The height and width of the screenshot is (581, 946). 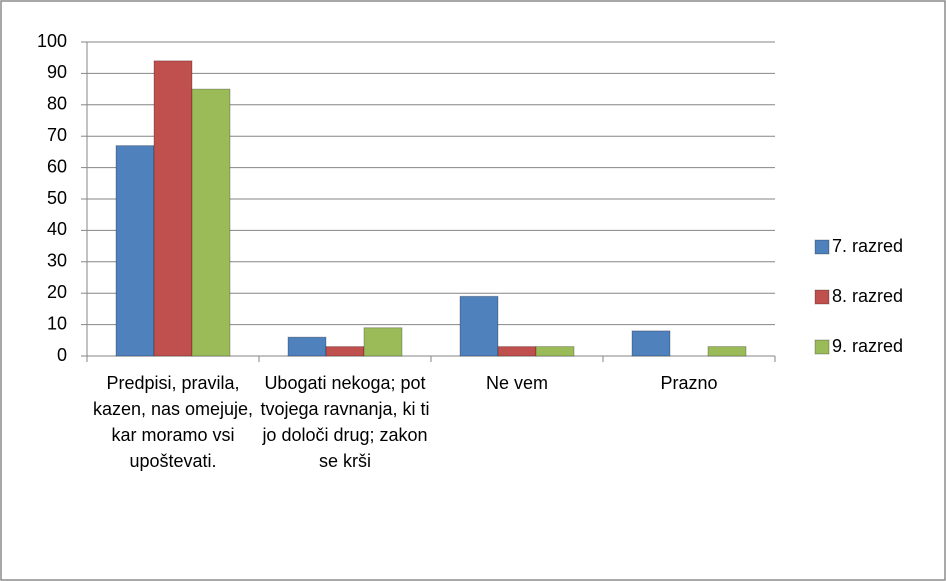 What do you see at coordinates (57, 72) in the screenshot?
I see `y-tick-label: 90` at bounding box center [57, 72].